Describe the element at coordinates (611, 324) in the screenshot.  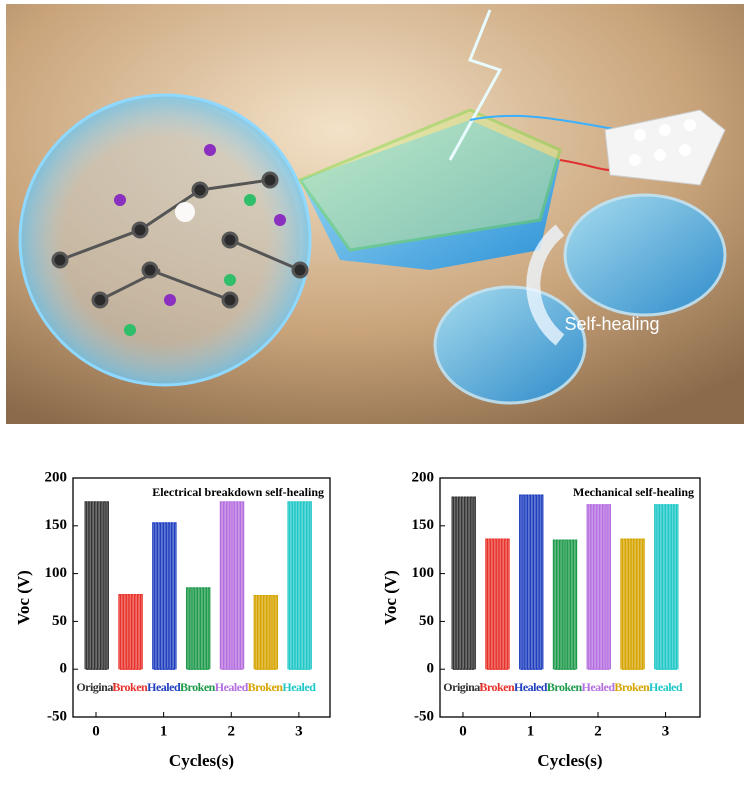
I see `illustration-label: Self-healing` at that location.